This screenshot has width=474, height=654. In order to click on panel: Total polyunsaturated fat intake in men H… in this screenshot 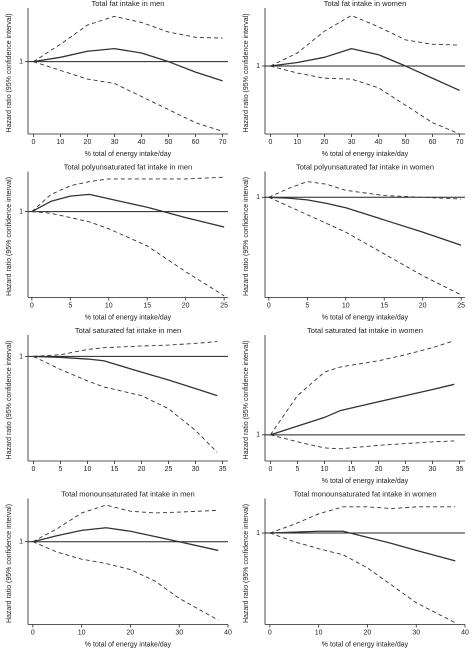, I will do `click(117, 241)`.